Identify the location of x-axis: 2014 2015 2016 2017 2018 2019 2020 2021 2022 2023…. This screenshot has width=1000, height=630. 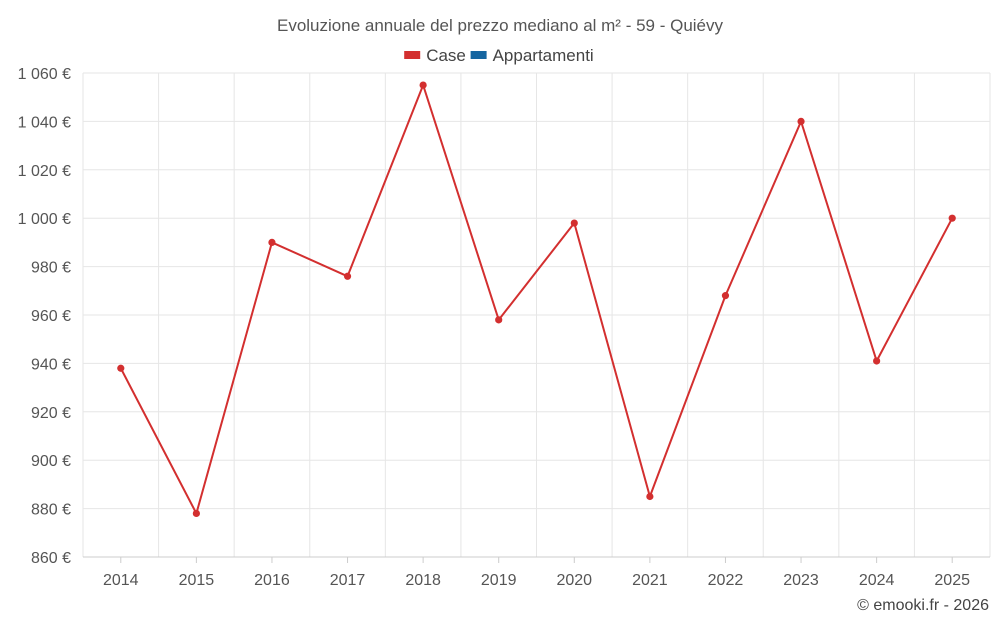
(536, 572).